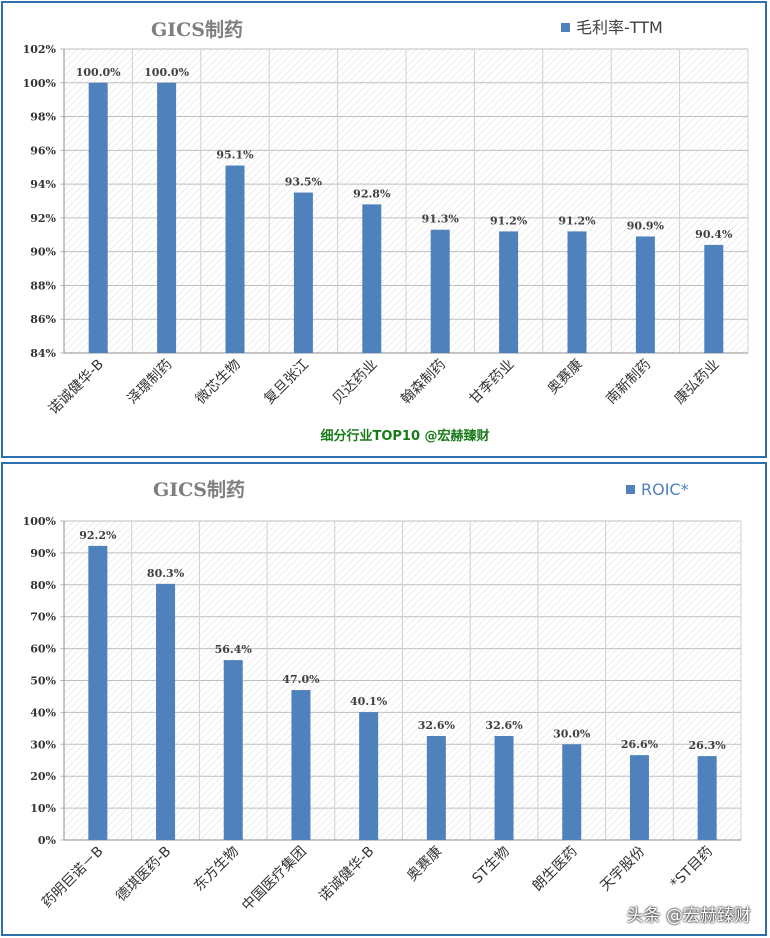 The width and height of the screenshot is (770, 938). I want to click on x-tick-label: 朗生医药, so click(555, 869).